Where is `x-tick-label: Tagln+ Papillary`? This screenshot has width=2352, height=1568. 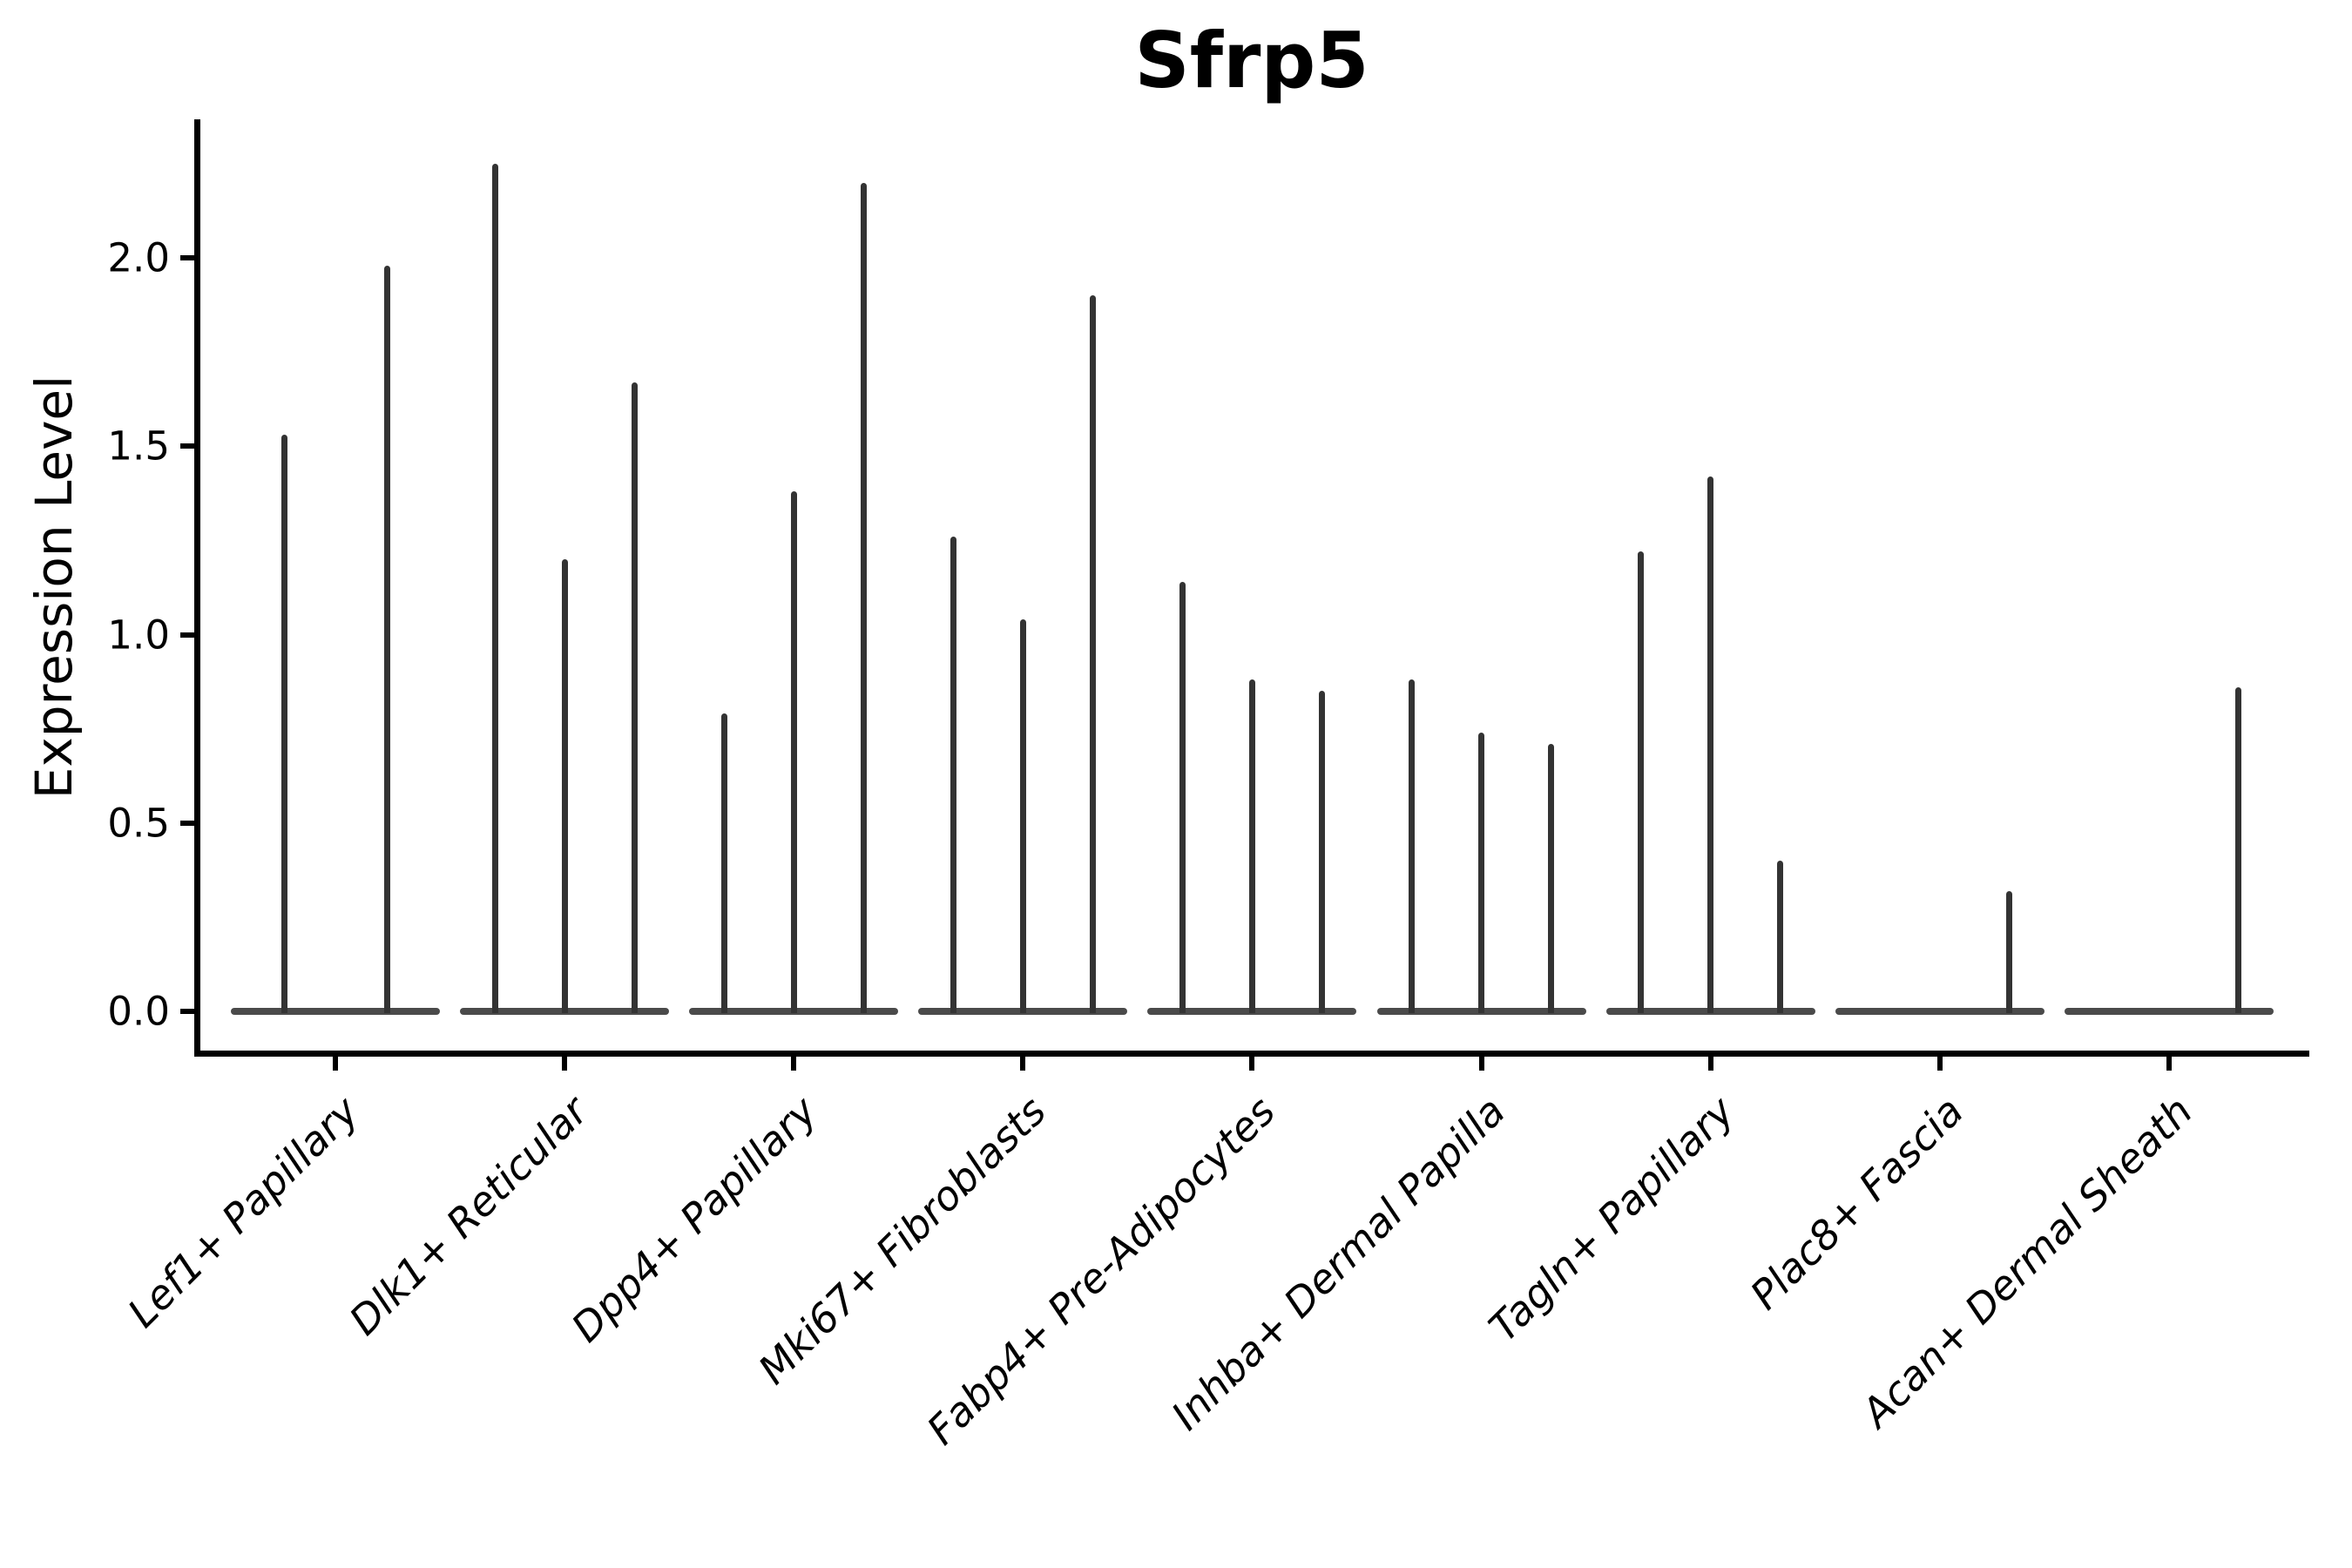 x-tick-label: Tagln+ Papillary is located at coordinates (1611, 1219).